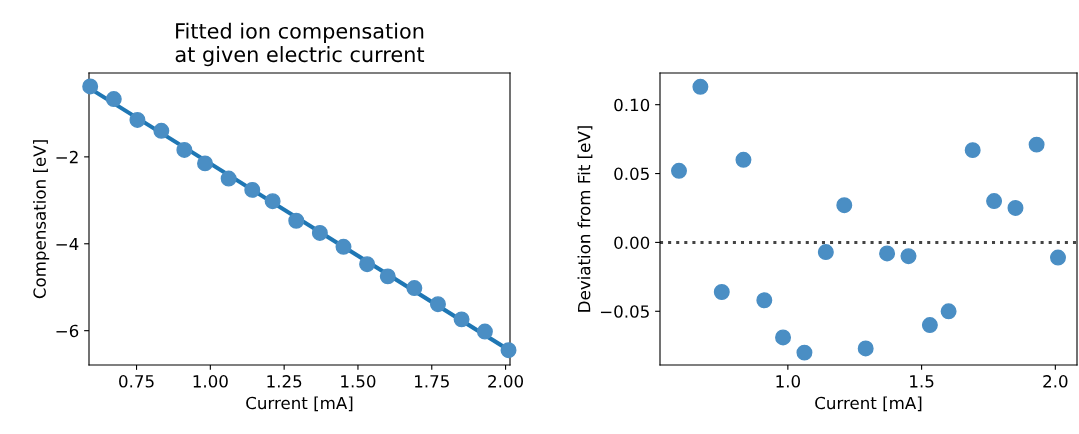 This screenshot has height=434, width=1079. Describe the element at coordinates (632, 242) in the screenshot. I see `y-tick-label: 0.00` at that location.